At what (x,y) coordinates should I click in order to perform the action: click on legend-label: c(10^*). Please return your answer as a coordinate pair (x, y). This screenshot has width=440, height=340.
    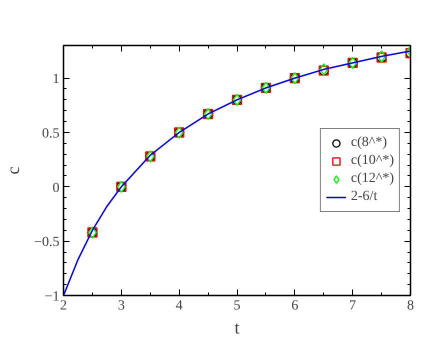
    Looking at the image, I should click on (372, 161).